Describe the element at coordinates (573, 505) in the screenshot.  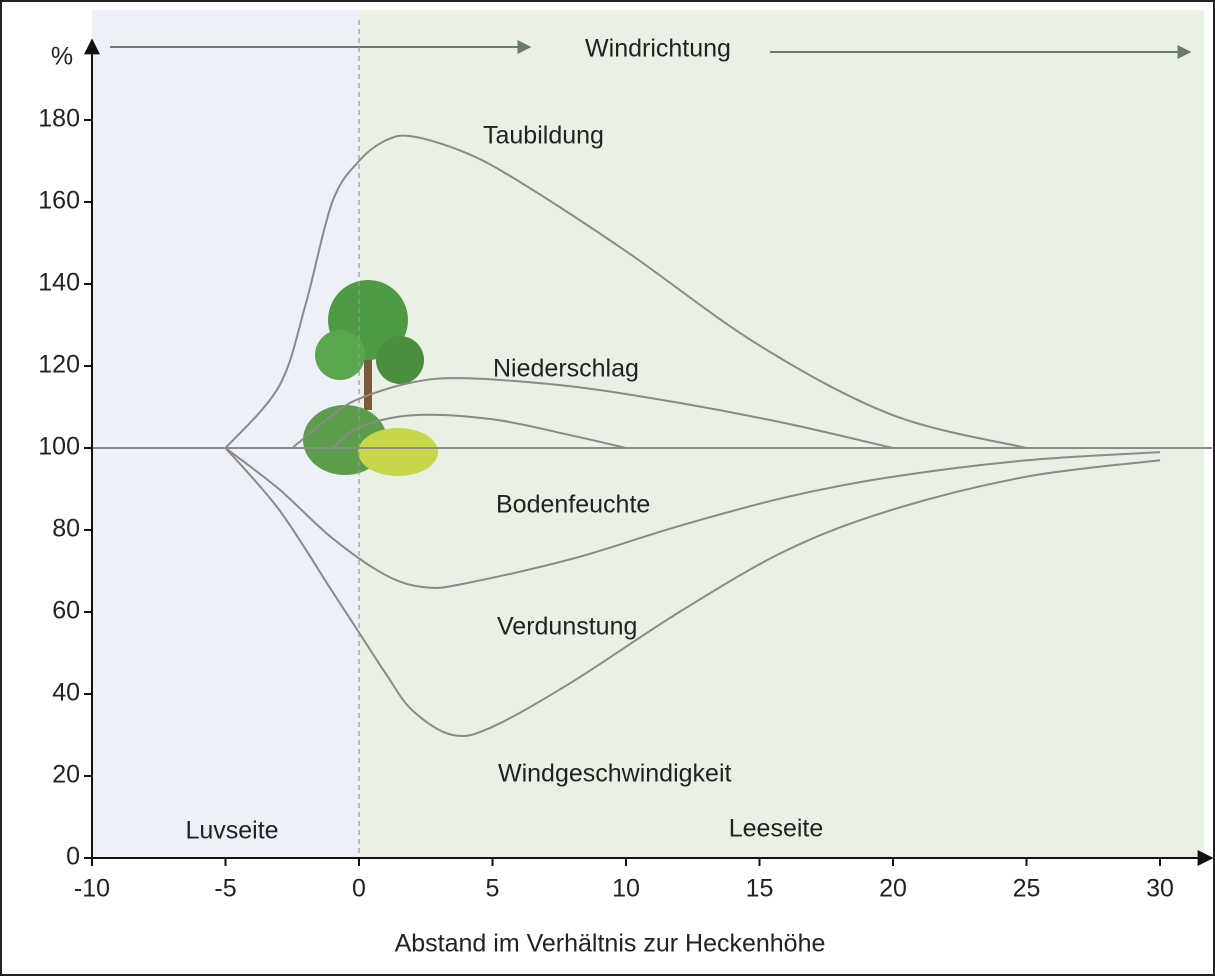
I see `series-label: Bodenfeuchte` at that location.